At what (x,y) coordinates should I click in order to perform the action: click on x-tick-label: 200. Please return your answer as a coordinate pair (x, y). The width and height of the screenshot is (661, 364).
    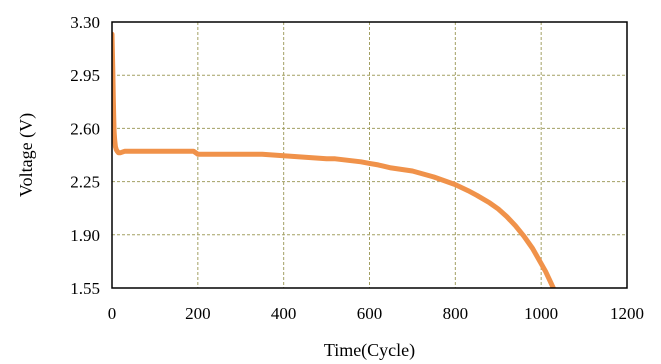
    Looking at the image, I should click on (198, 313).